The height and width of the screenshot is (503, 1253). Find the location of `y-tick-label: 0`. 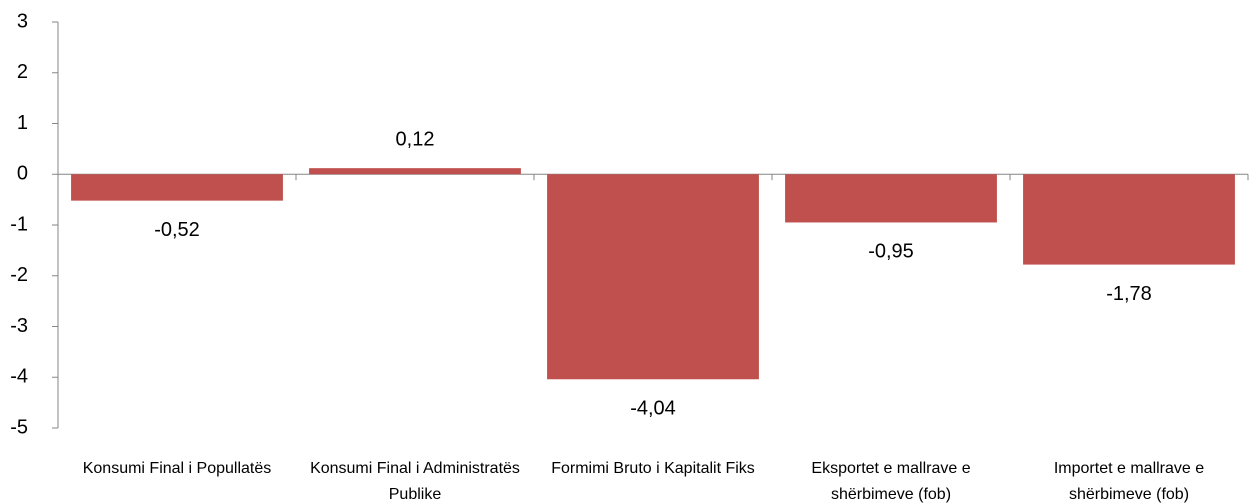

y-tick-label: 0 is located at coordinates (22, 174).